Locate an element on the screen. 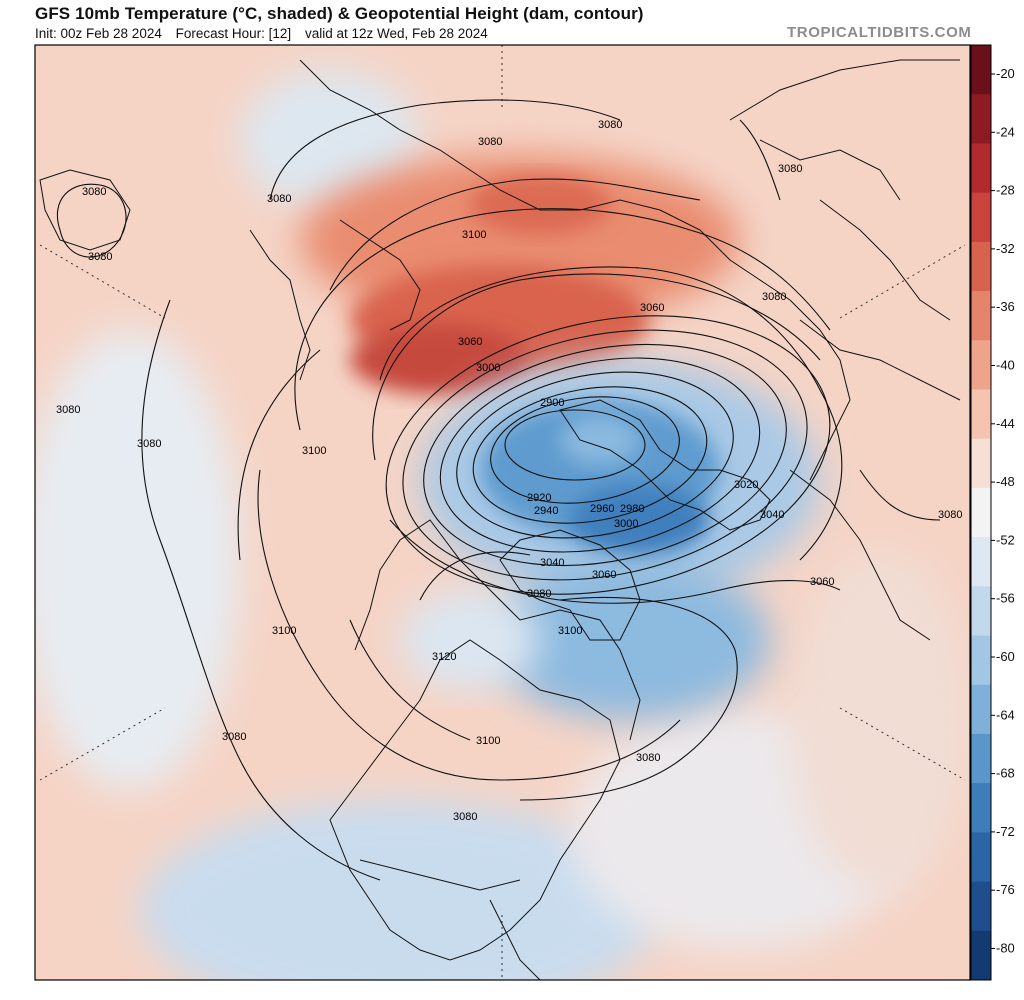 This screenshot has width=1024, height=1000. colorbar-tick-label: -44 is located at coordinates (1005, 423).